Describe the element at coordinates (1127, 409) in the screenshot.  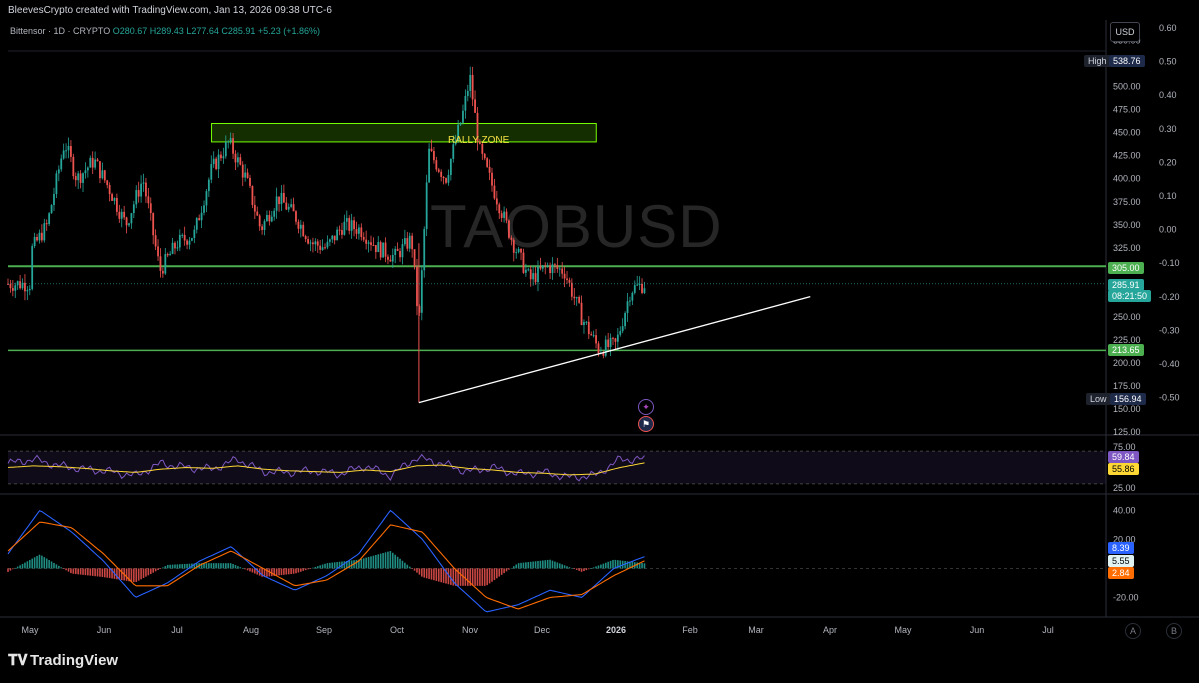
I see `price-tick-label: 150.00` at that location.